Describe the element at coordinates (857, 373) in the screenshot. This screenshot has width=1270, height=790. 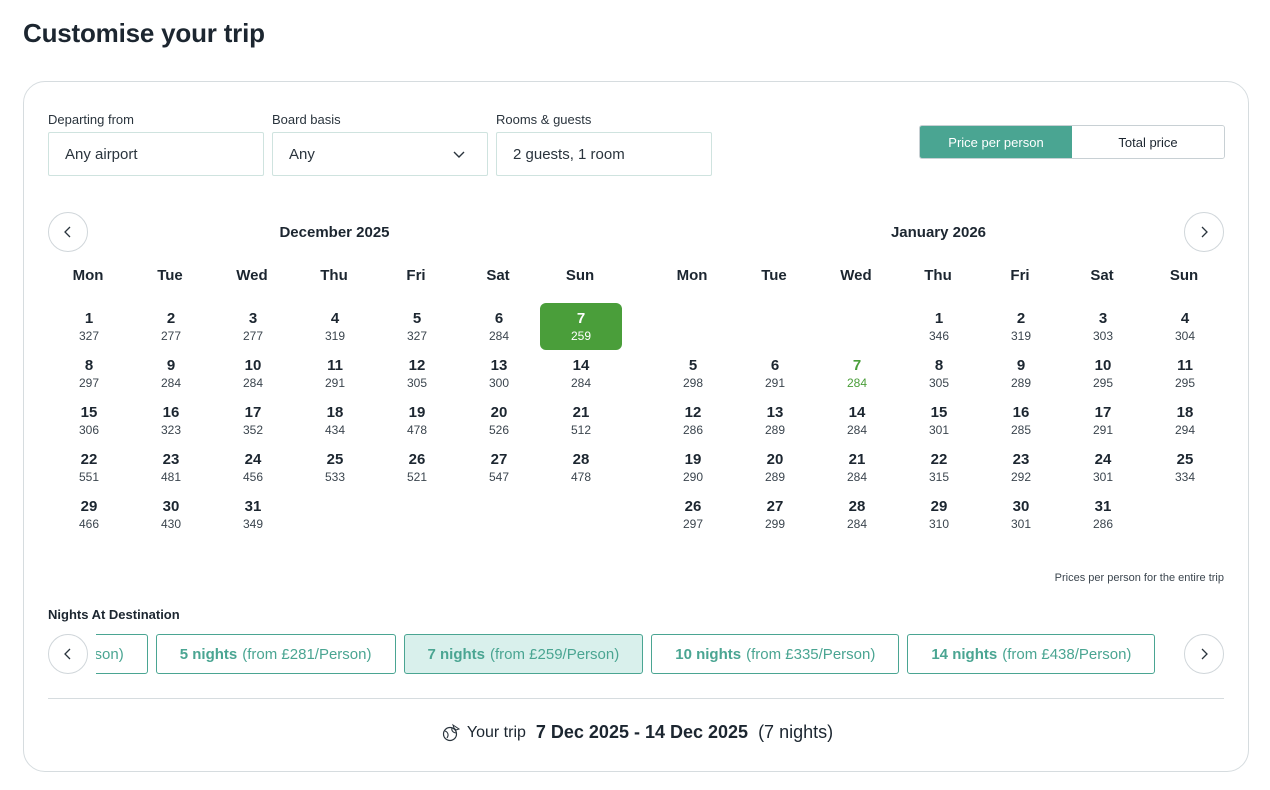
I see `calendar-day: 7 284` at that location.